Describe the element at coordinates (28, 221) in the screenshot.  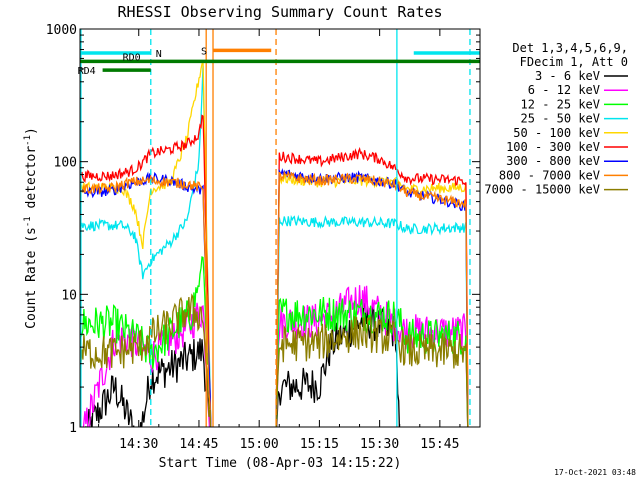
I see `y-axis-label-sup1: -1` at that location.